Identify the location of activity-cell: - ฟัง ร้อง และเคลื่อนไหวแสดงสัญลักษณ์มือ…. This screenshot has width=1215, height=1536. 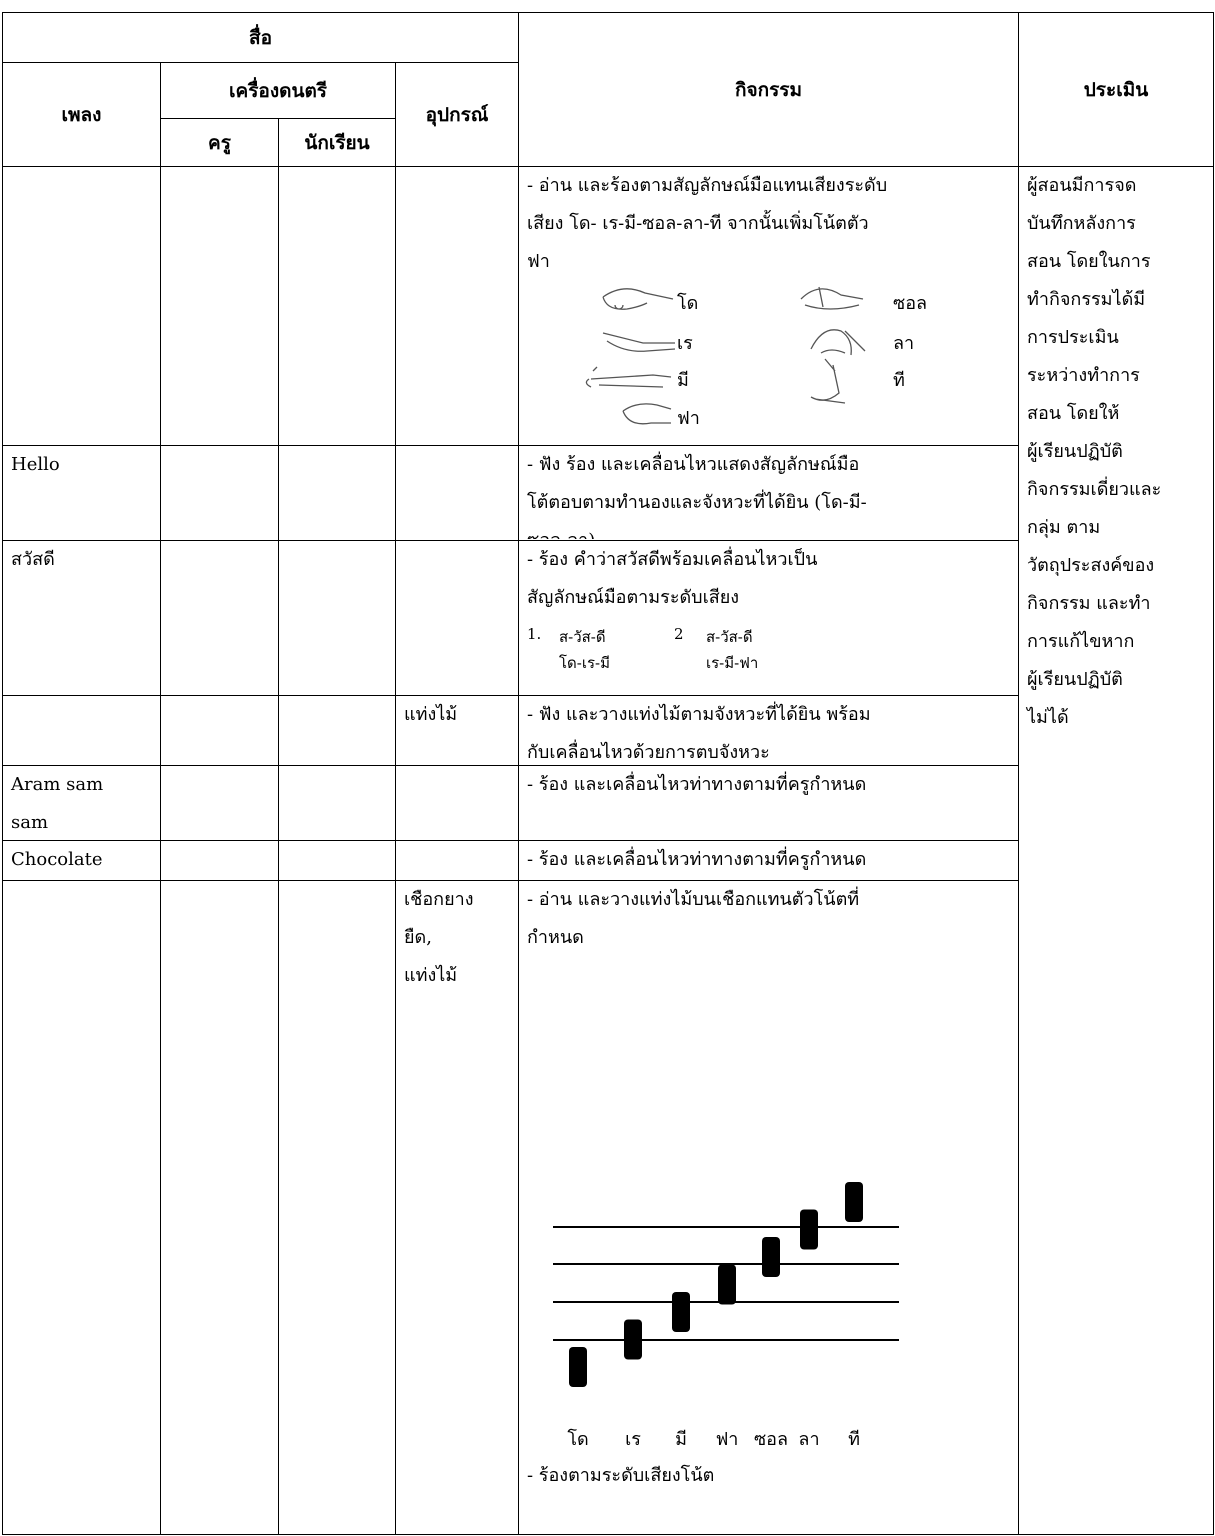
(768, 493).